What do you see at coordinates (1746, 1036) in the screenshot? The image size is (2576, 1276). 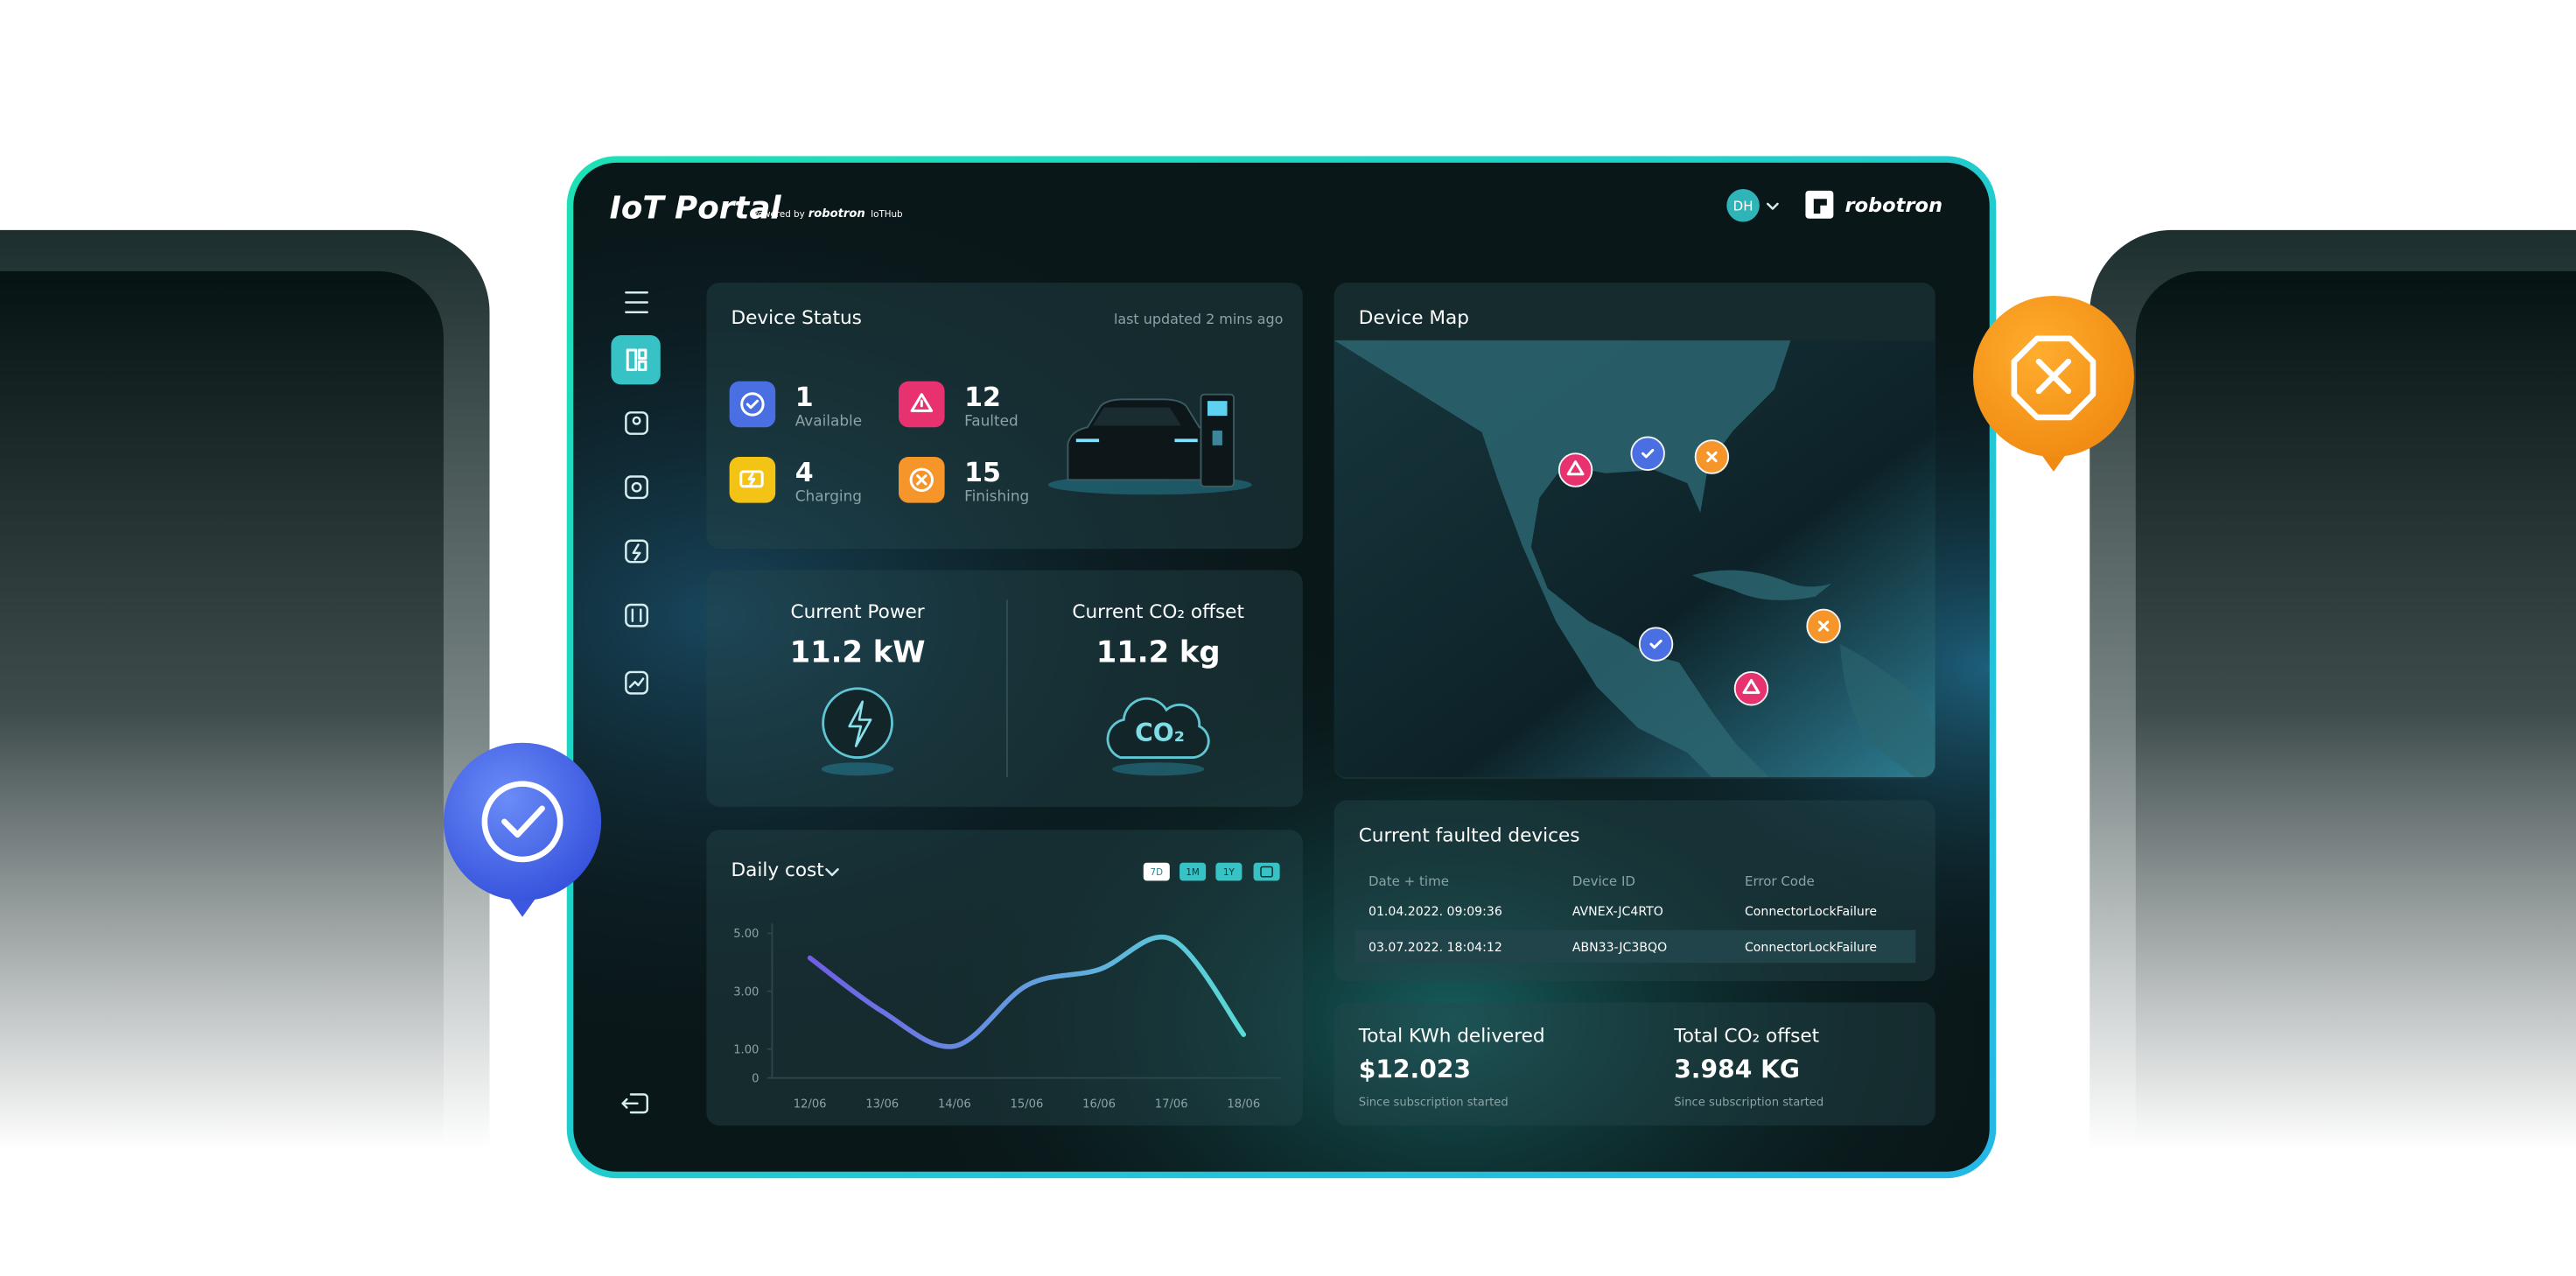 I see `total-label: Total CO₂ offset` at bounding box center [1746, 1036].